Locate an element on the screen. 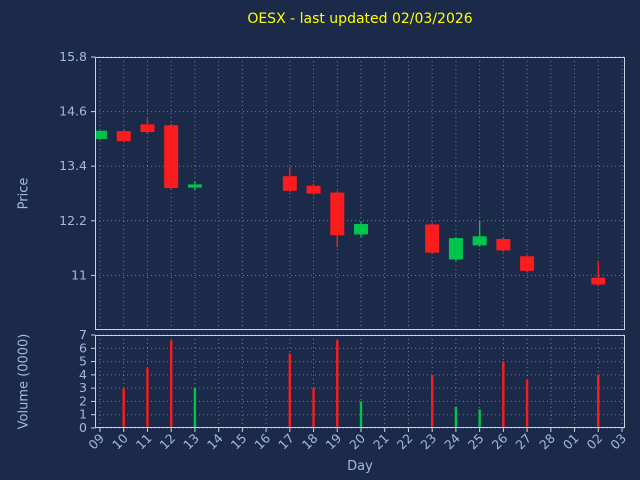 This screenshot has height=480, width=640. day-tick-label: 22 is located at coordinates (405, 442).